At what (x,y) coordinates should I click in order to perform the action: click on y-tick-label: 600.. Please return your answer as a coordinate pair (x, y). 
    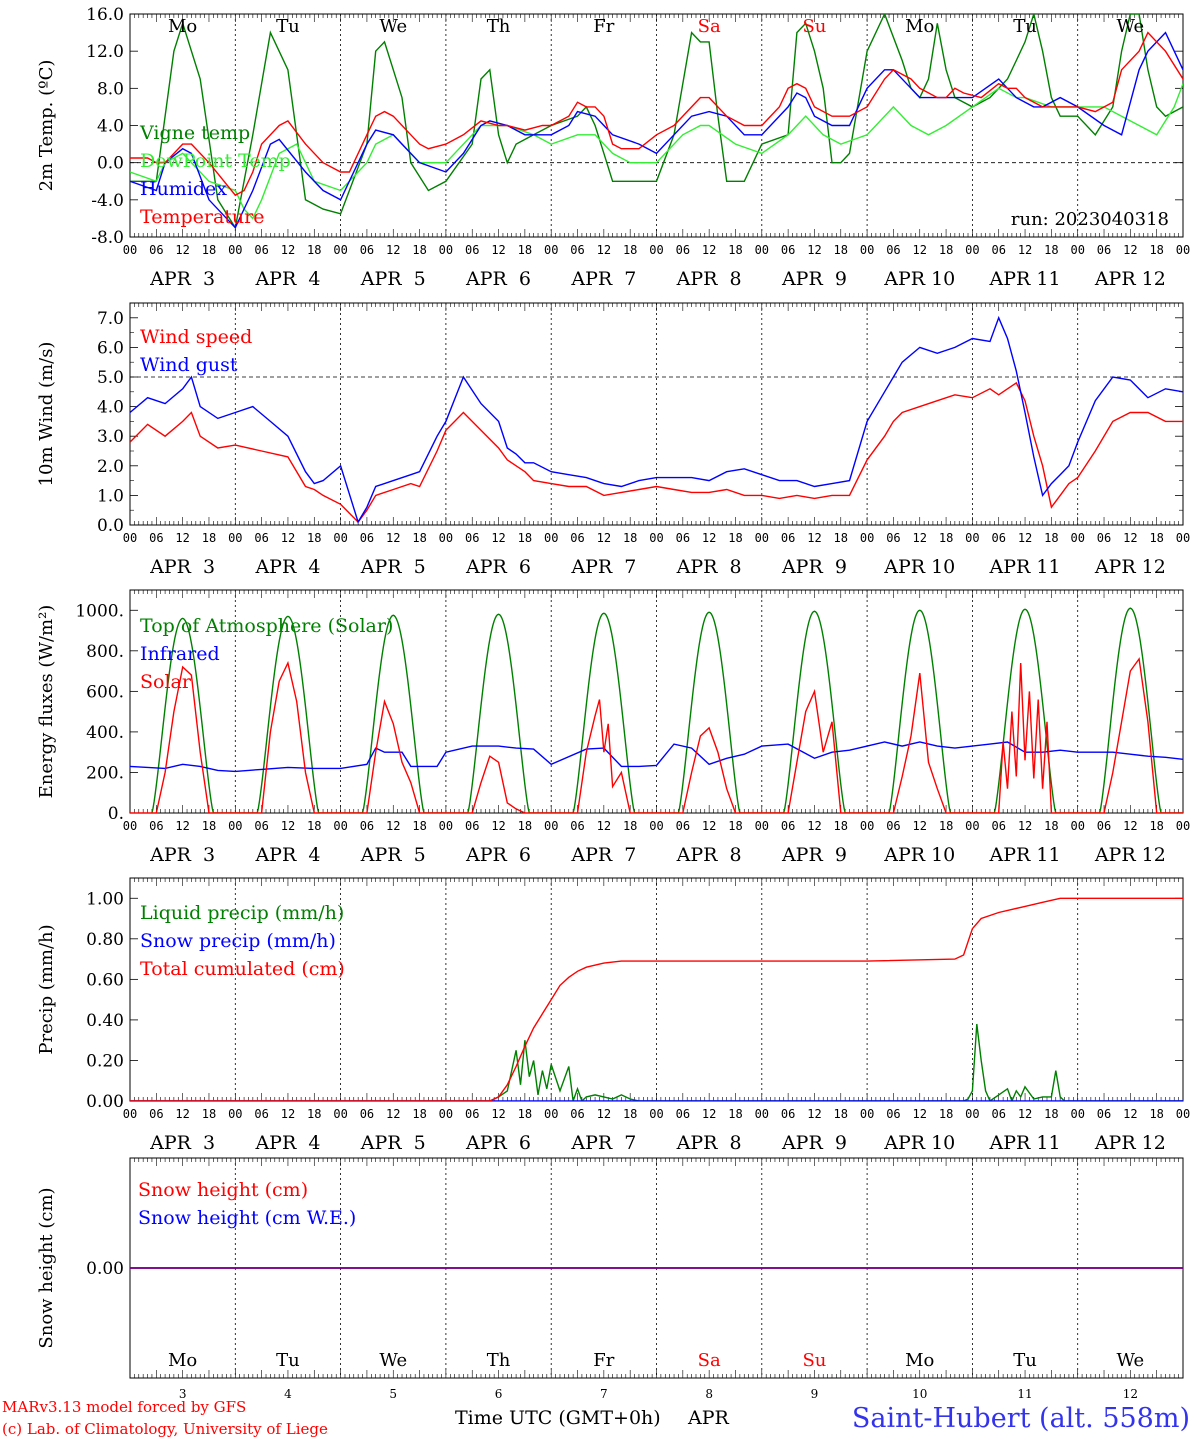
    Looking at the image, I should click on (105, 692).